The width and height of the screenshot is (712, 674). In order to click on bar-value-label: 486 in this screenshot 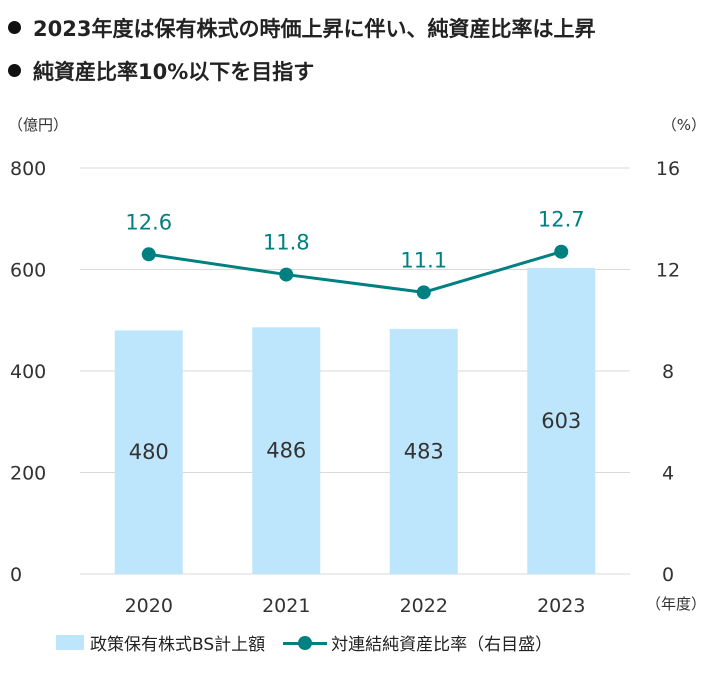, I will do `click(286, 451)`.